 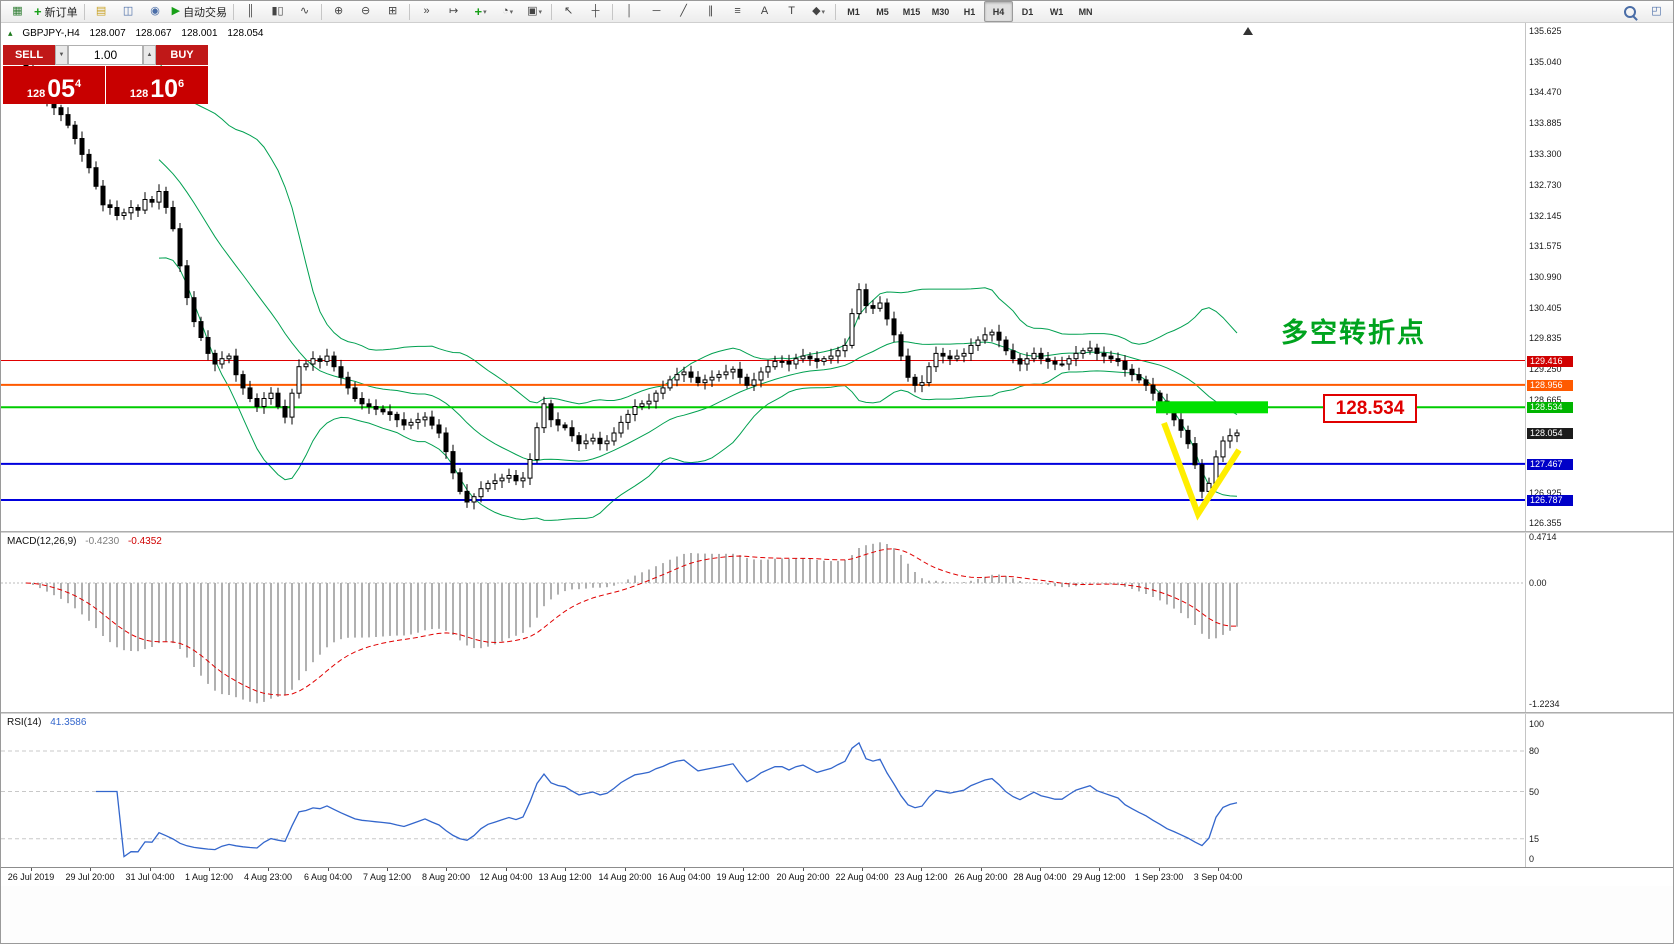 What do you see at coordinates (535, 11) in the screenshot?
I see `template-icon: ▣ ▾` at bounding box center [535, 11].